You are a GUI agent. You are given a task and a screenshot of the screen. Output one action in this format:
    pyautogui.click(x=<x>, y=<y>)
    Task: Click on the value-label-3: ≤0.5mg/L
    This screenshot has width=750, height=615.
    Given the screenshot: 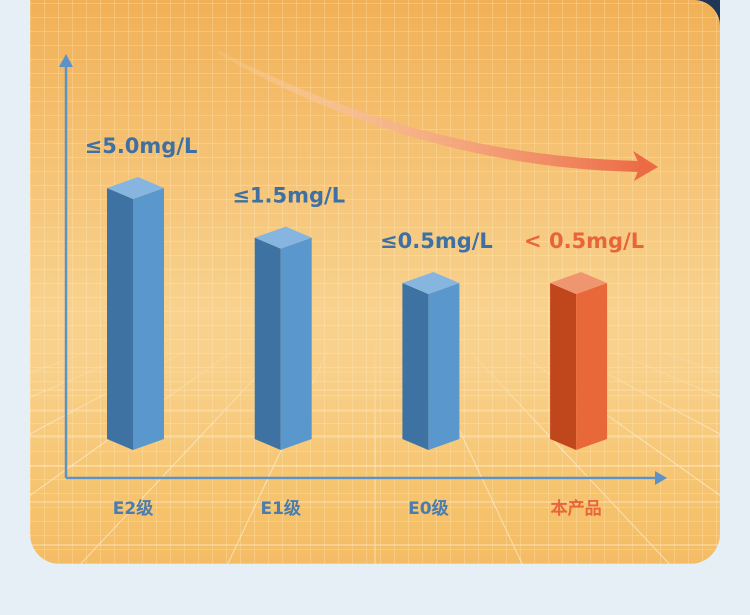 What is the action you would take?
    pyautogui.click(x=436, y=241)
    